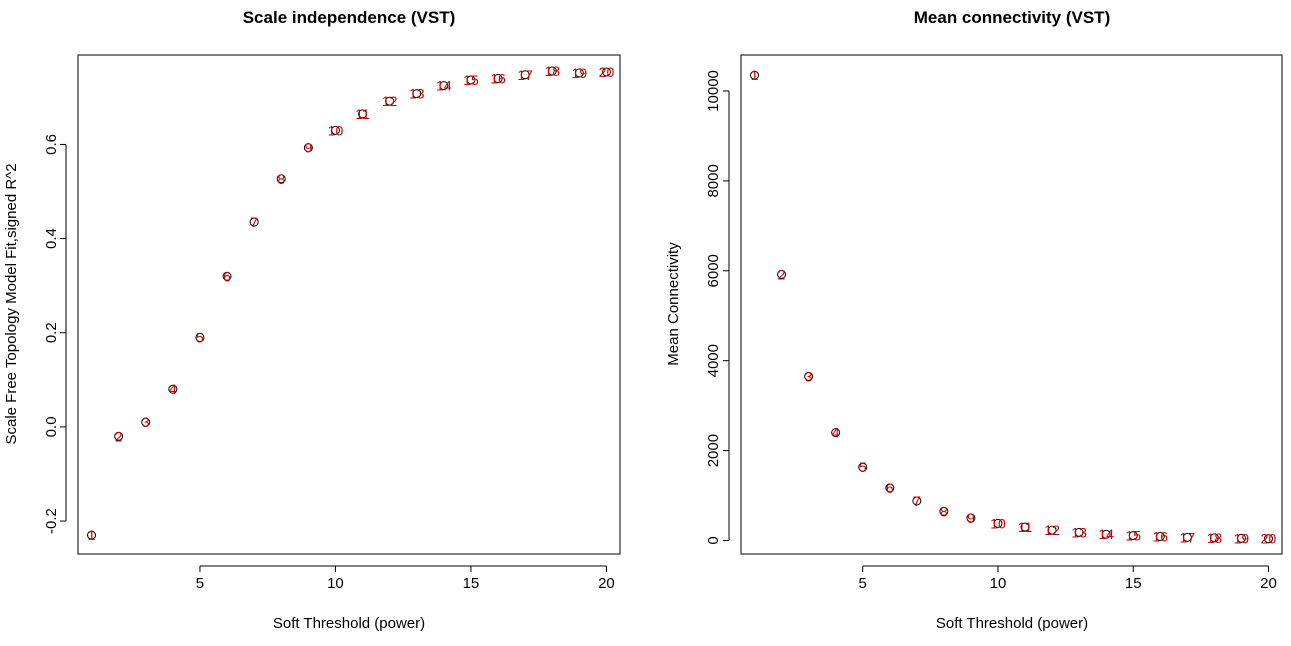 This screenshot has width=1291, height=646. I want to click on y-tick-label: -0.2, so click(51, 521).